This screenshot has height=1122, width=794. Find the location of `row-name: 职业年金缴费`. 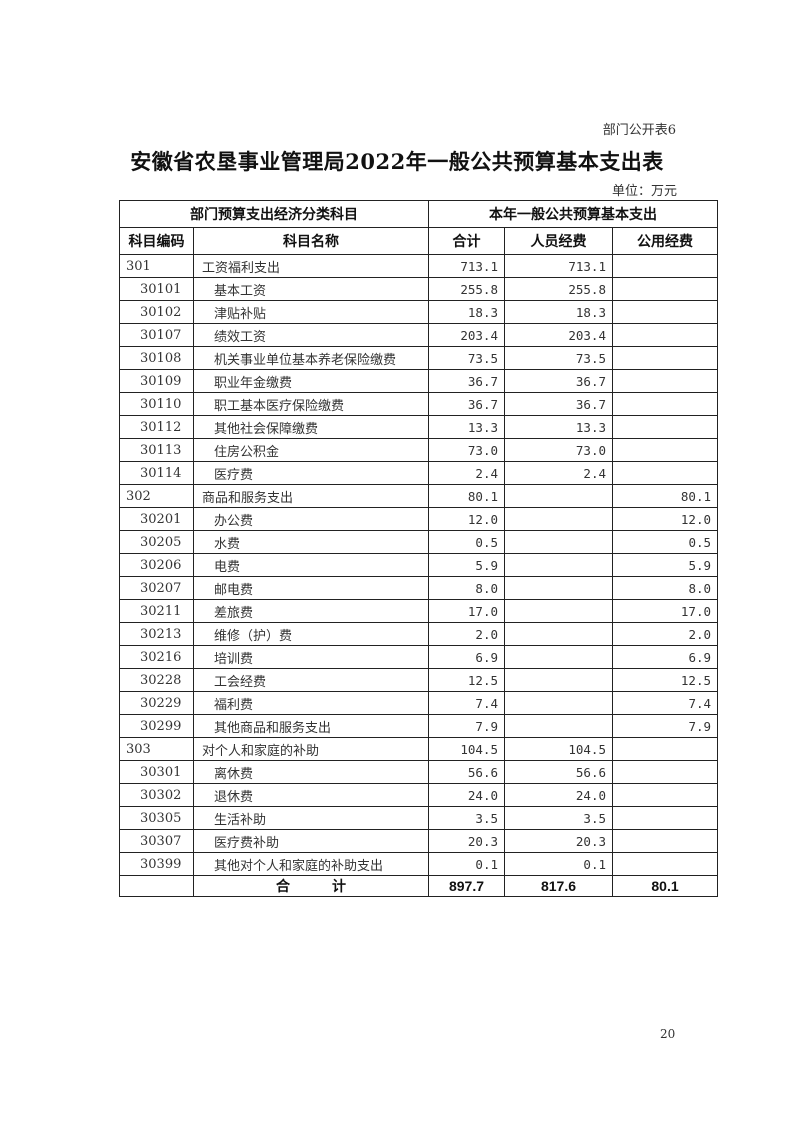

row-name: 职业年金缴费 is located at coordinates (311, 381).